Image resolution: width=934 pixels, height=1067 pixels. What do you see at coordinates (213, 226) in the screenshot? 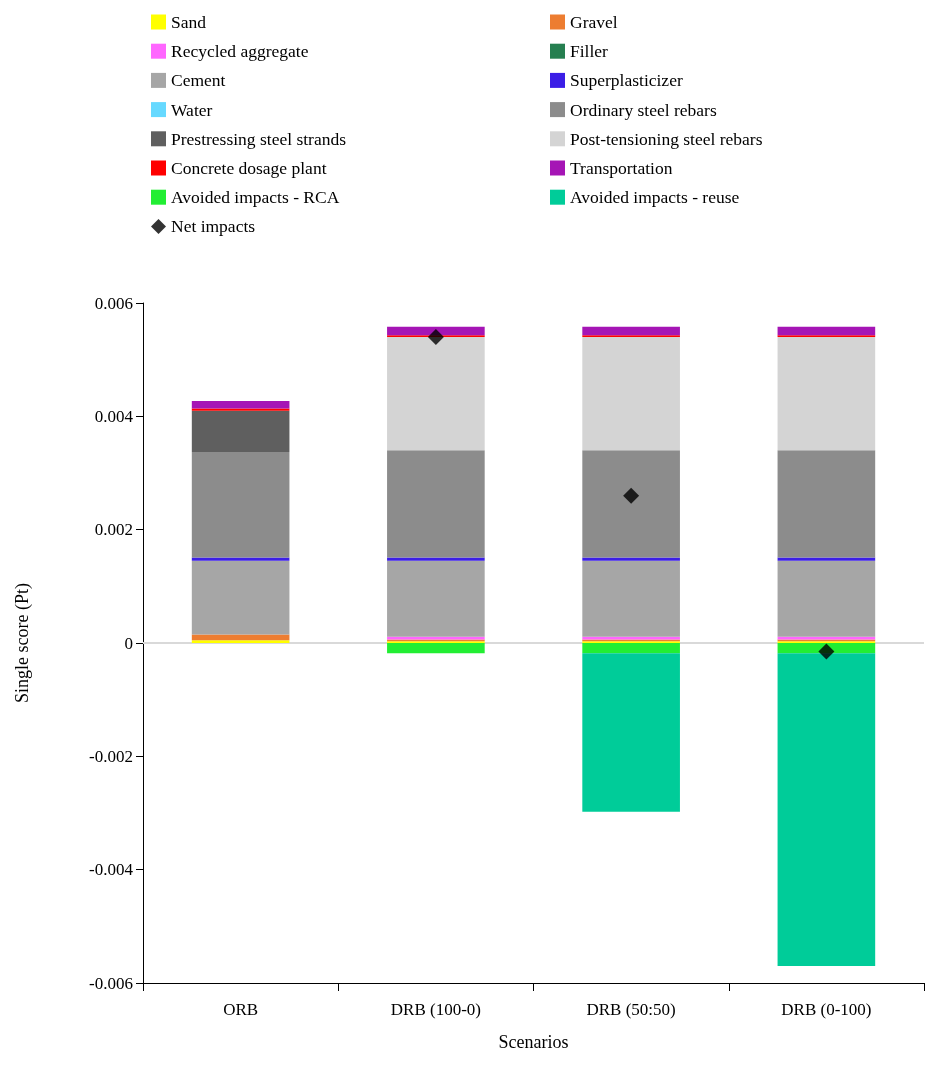
I see `legend-label: Net impacts` at bounding box center [213, 226].